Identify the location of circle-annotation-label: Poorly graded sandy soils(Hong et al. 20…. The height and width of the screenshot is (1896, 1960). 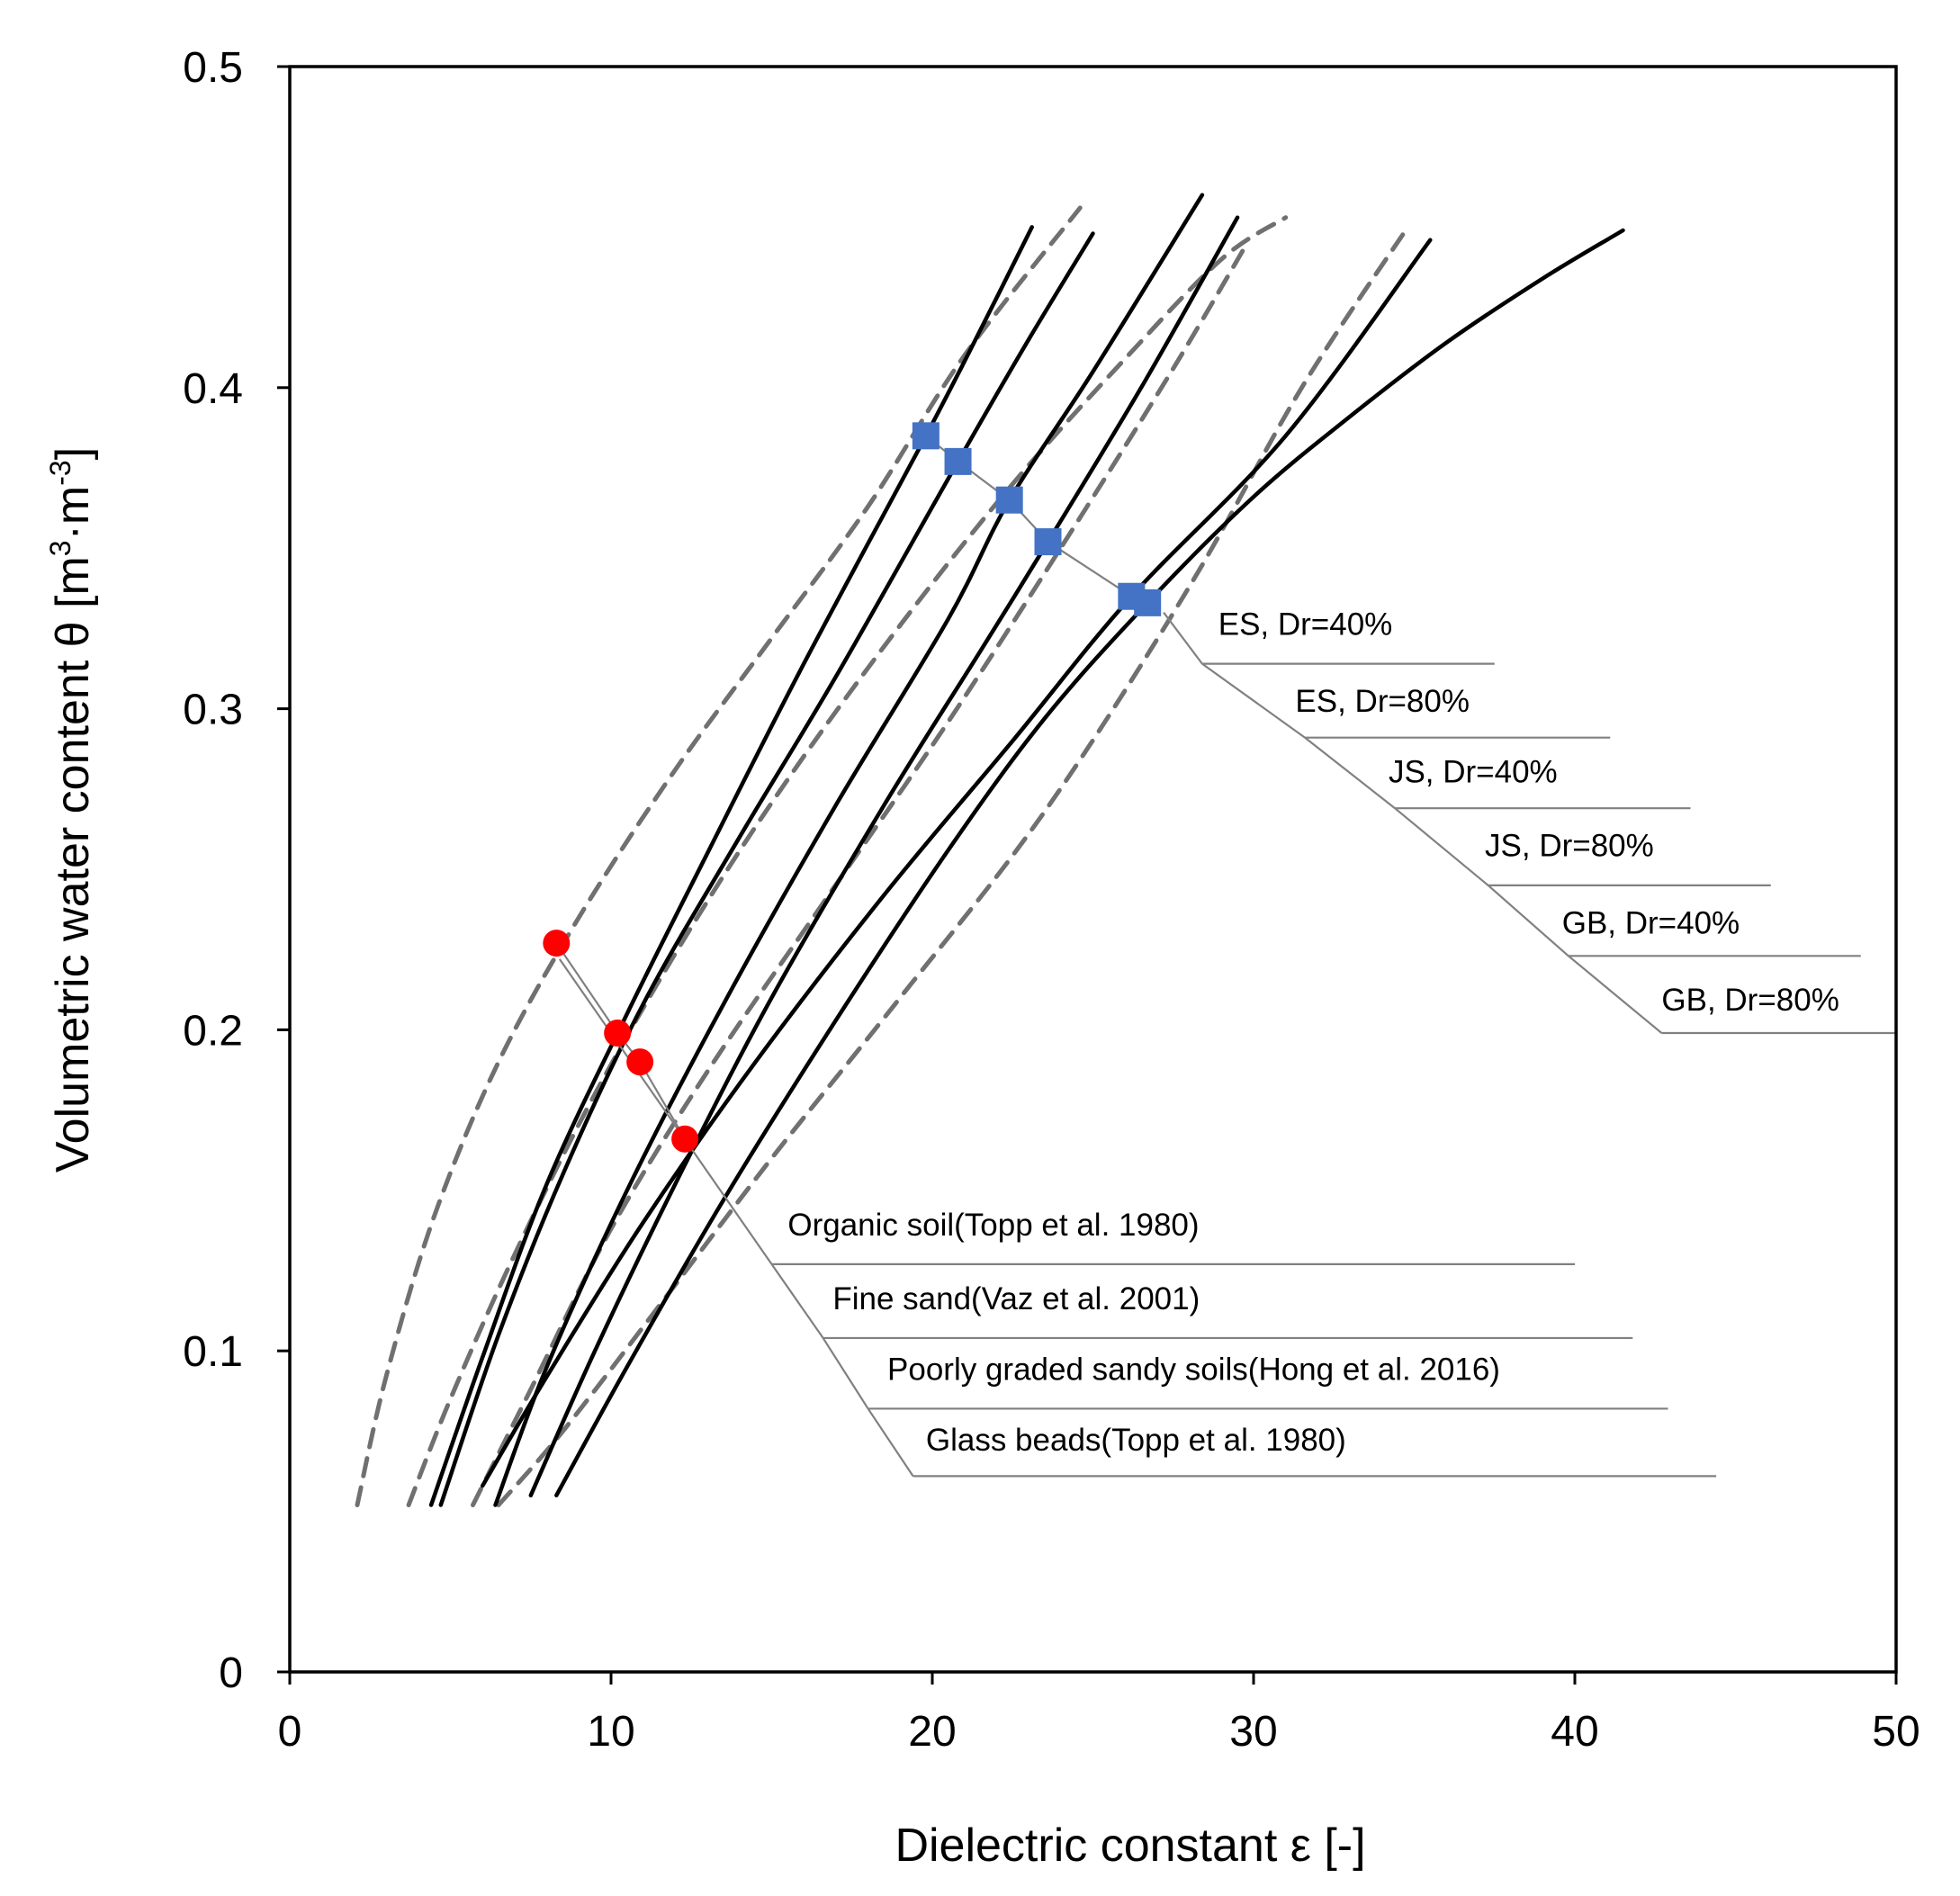
(1193, 1369).